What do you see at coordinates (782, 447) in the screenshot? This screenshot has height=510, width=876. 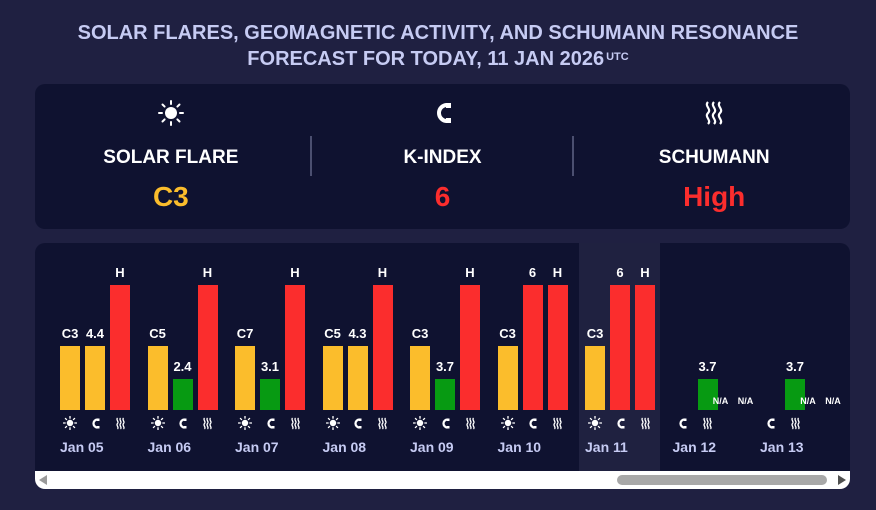 I see `date-label: Jan 13` at bounding box center [782, 447].